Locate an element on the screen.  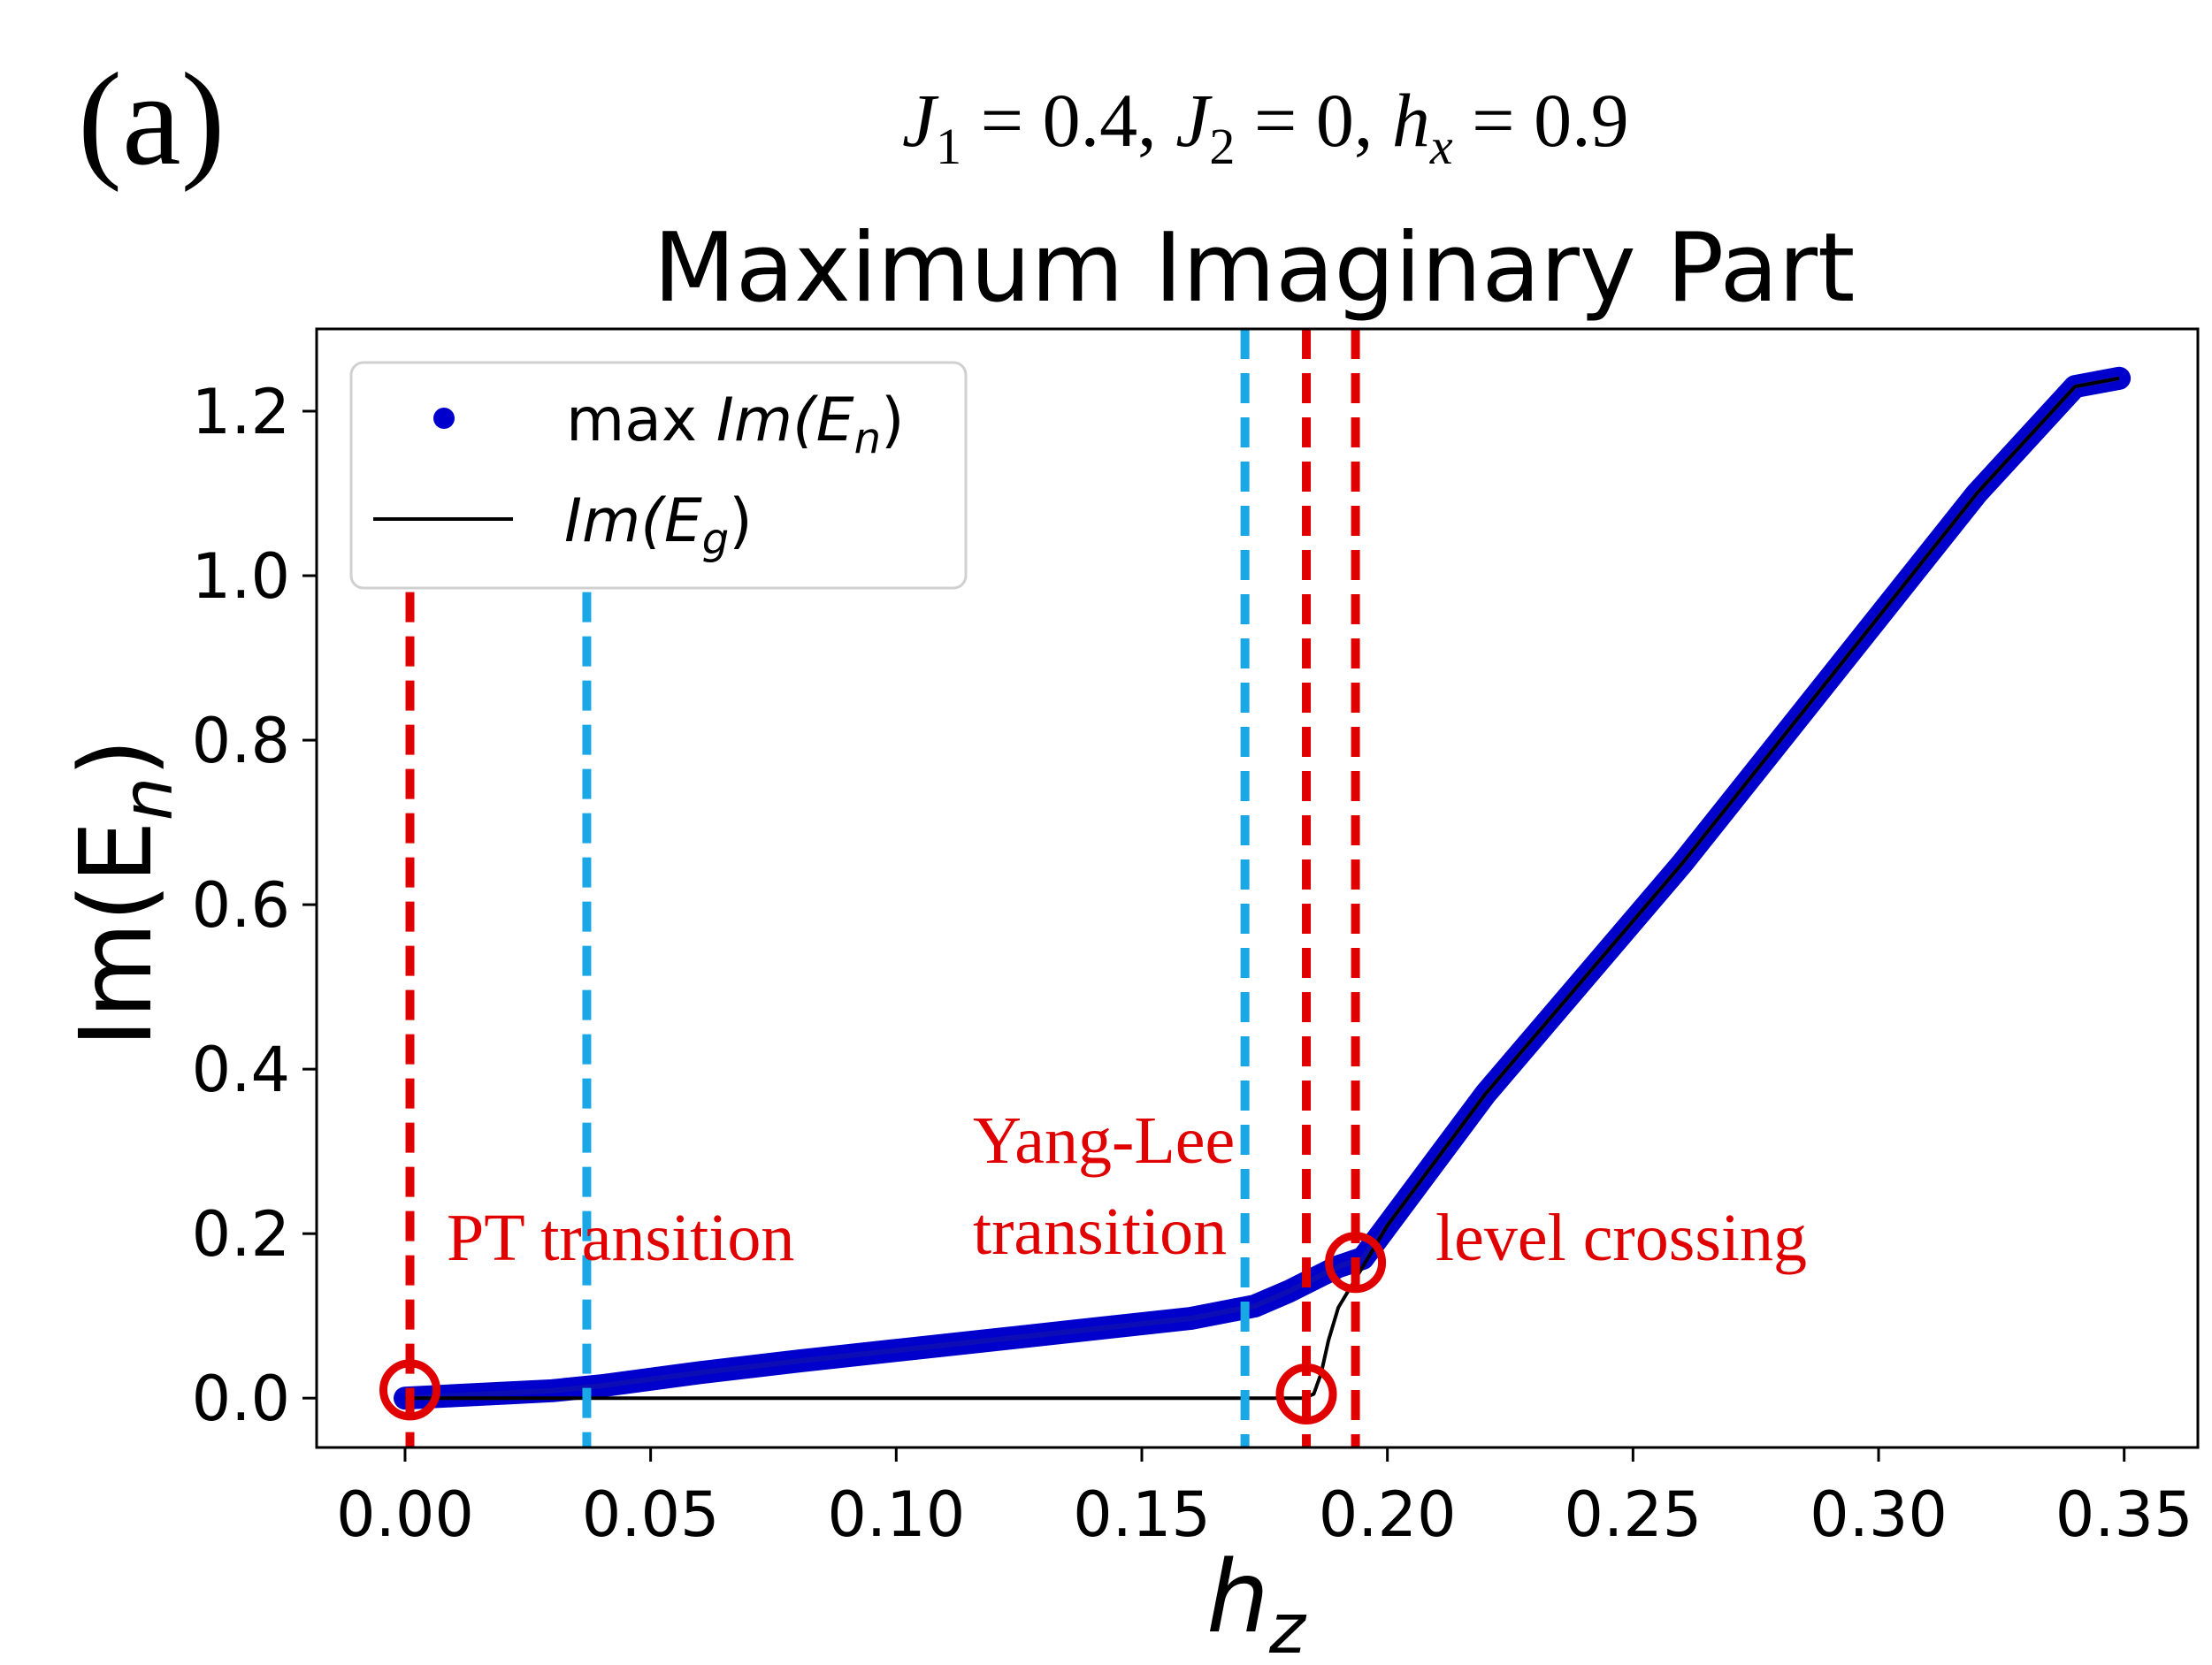
x-tick-label: 0.35 is located at coordinates (2124, 1514).